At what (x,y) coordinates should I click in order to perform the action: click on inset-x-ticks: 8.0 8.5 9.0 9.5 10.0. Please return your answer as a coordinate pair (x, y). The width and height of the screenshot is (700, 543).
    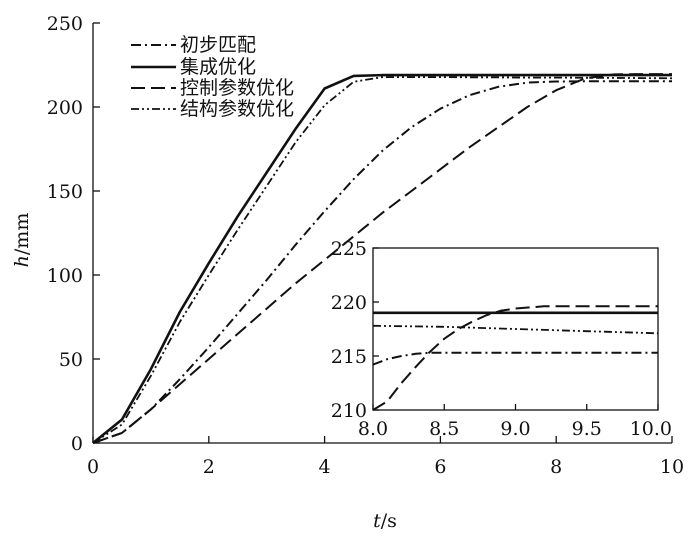
    Looking at the image, I should click on (515, 422).